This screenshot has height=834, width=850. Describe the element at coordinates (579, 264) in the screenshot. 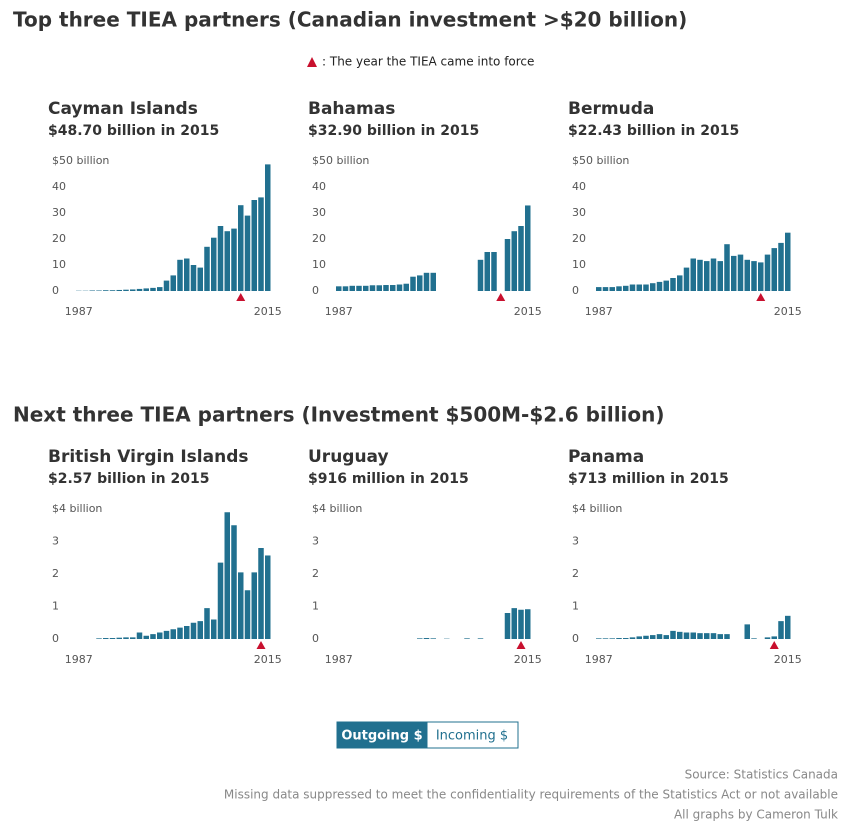

I see `y-tick-label: 10` at that location.